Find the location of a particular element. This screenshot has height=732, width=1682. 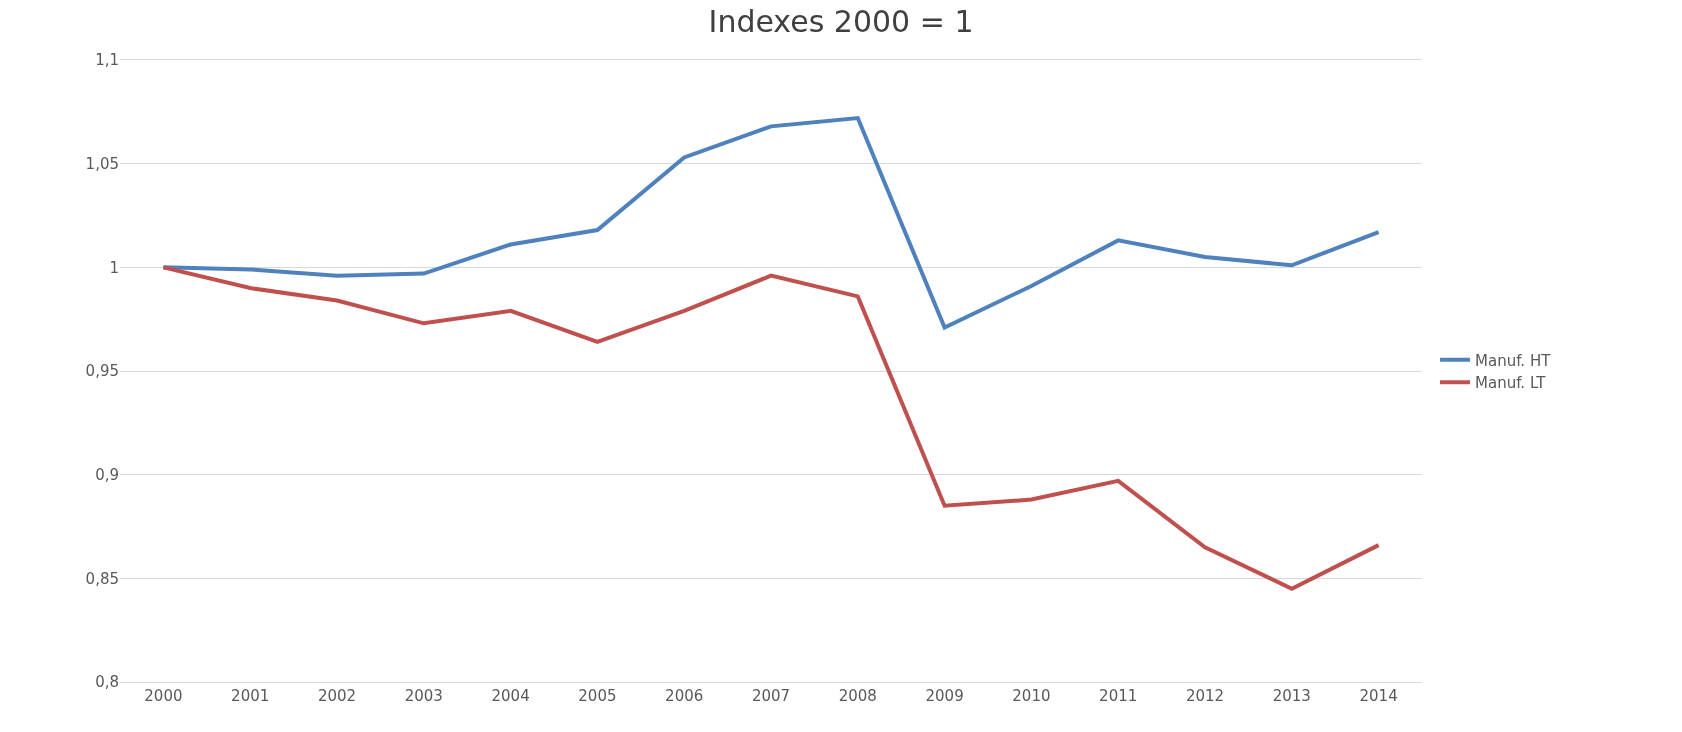

x-tick-label: 2000 is located at coordinates (163, 696).